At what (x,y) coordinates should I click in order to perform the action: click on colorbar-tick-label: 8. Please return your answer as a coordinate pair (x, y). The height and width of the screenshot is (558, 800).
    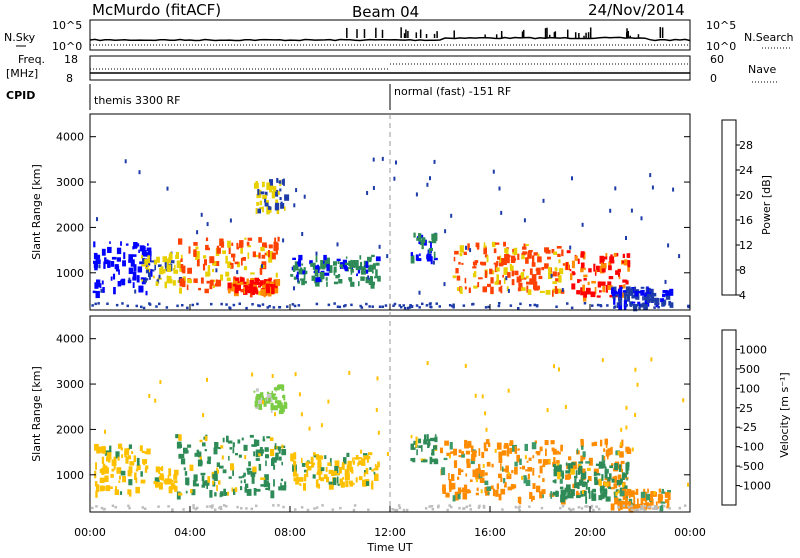
    Looking at the image, I should click on (742, 270).